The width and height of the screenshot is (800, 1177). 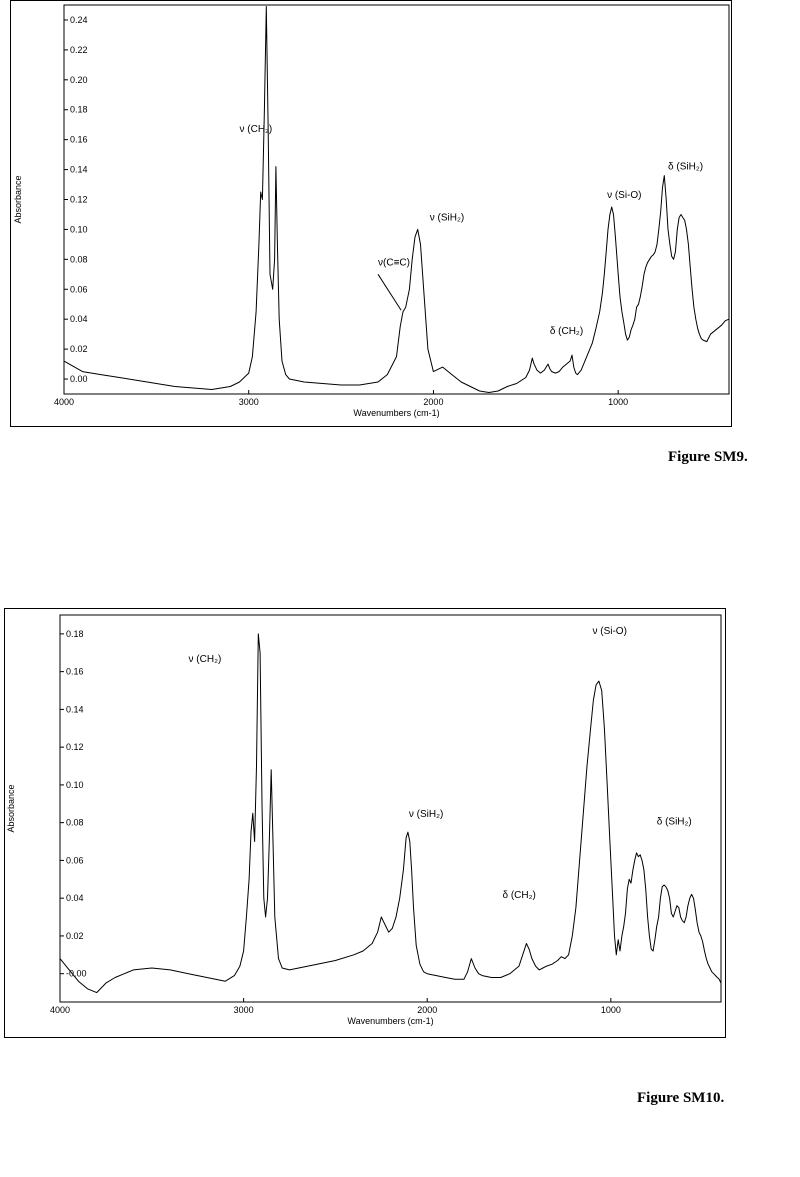 What do you see at coordinates (708, 457) in the screenshot?
I see `figure-caption-sm9: Figure SM9.` at bounding box center [708, 457].